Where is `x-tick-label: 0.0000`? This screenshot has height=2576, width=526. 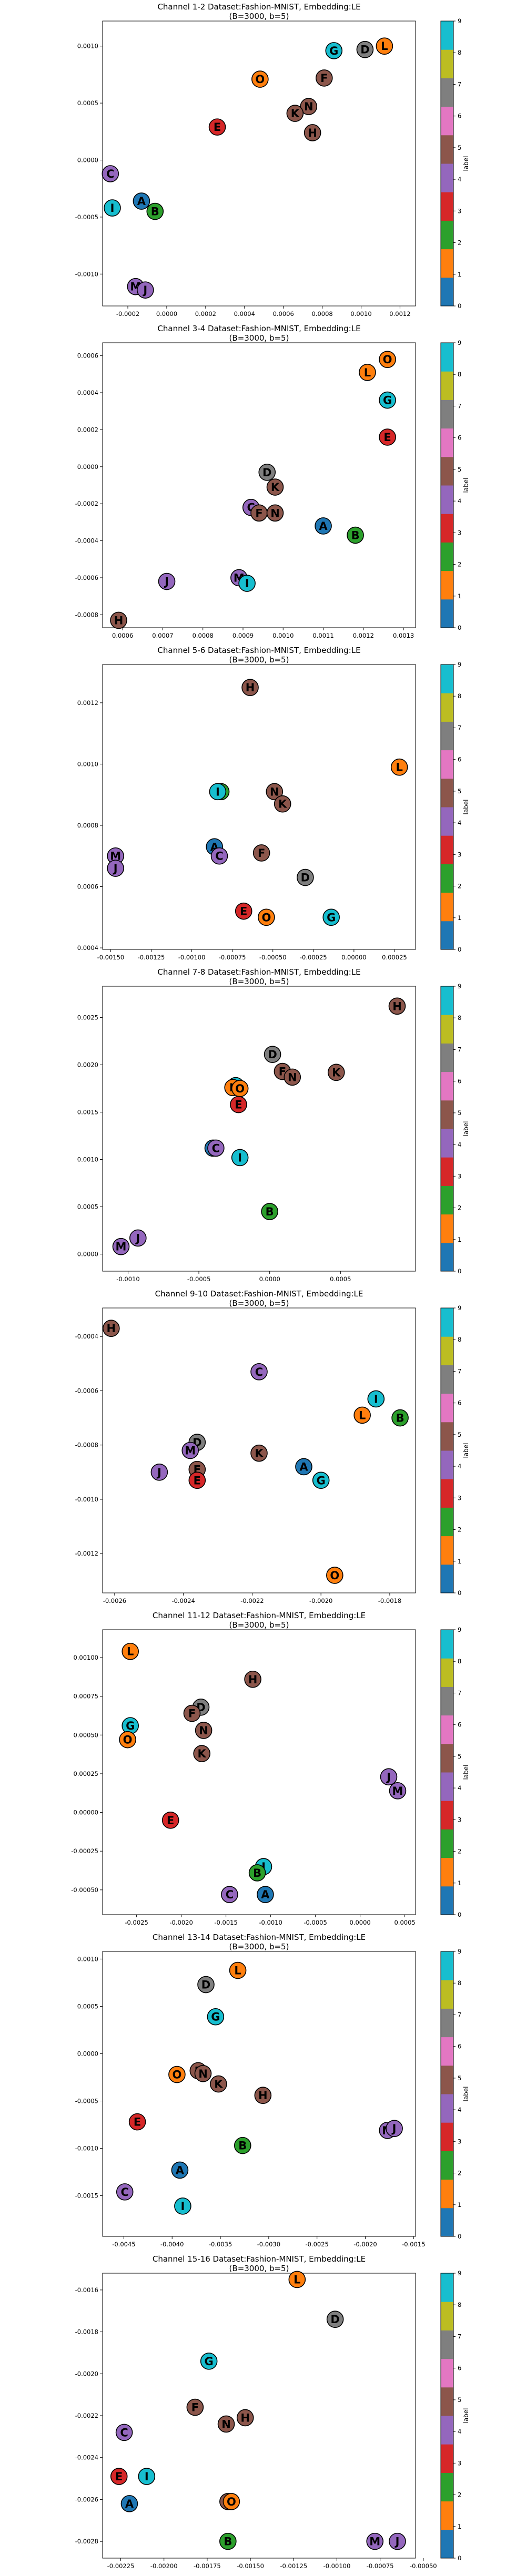
x-tick-label: 0.0000 is located at coordinates (270, 1279).